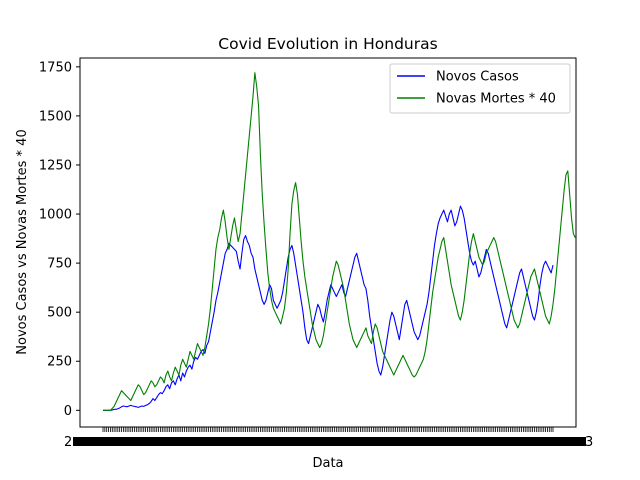  What do you see at coordinates (589, 442) in the screenshot?
I see `x-tick-label-last: 3` at bounding box center [589, 442].